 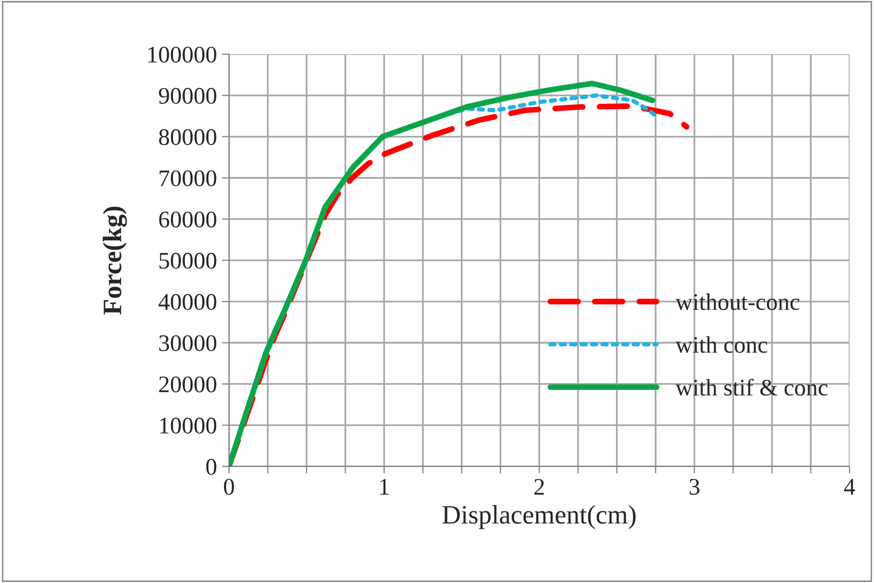 I want to click on legend-label: without-conc, so click(x=738, y=301).